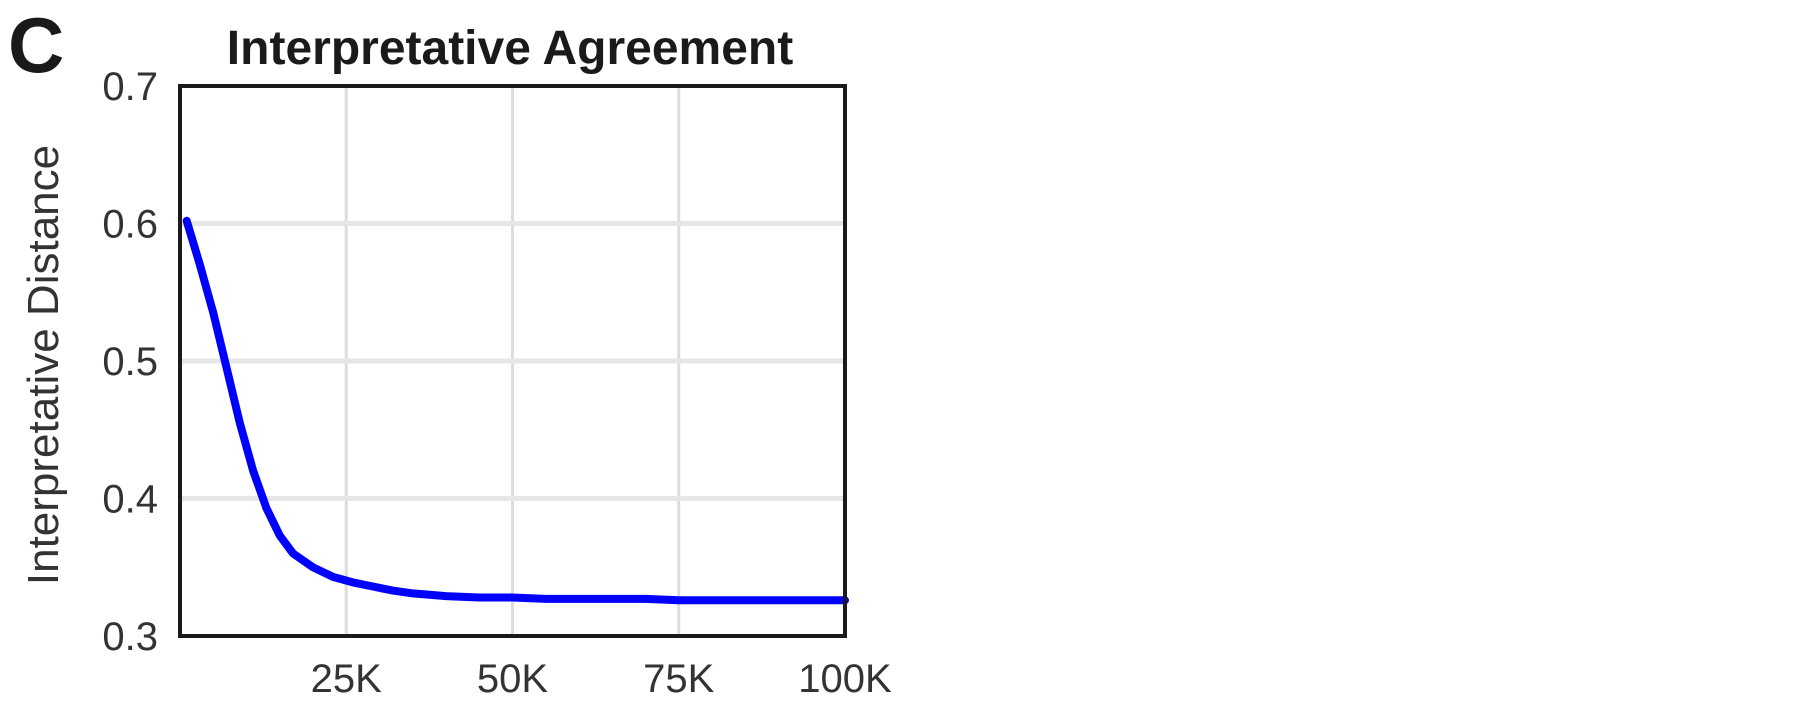  What do you see at coordinates (845, 679) in the screenshot?
I see `x-tick-label: 100K` at bounding box center [845, 679].